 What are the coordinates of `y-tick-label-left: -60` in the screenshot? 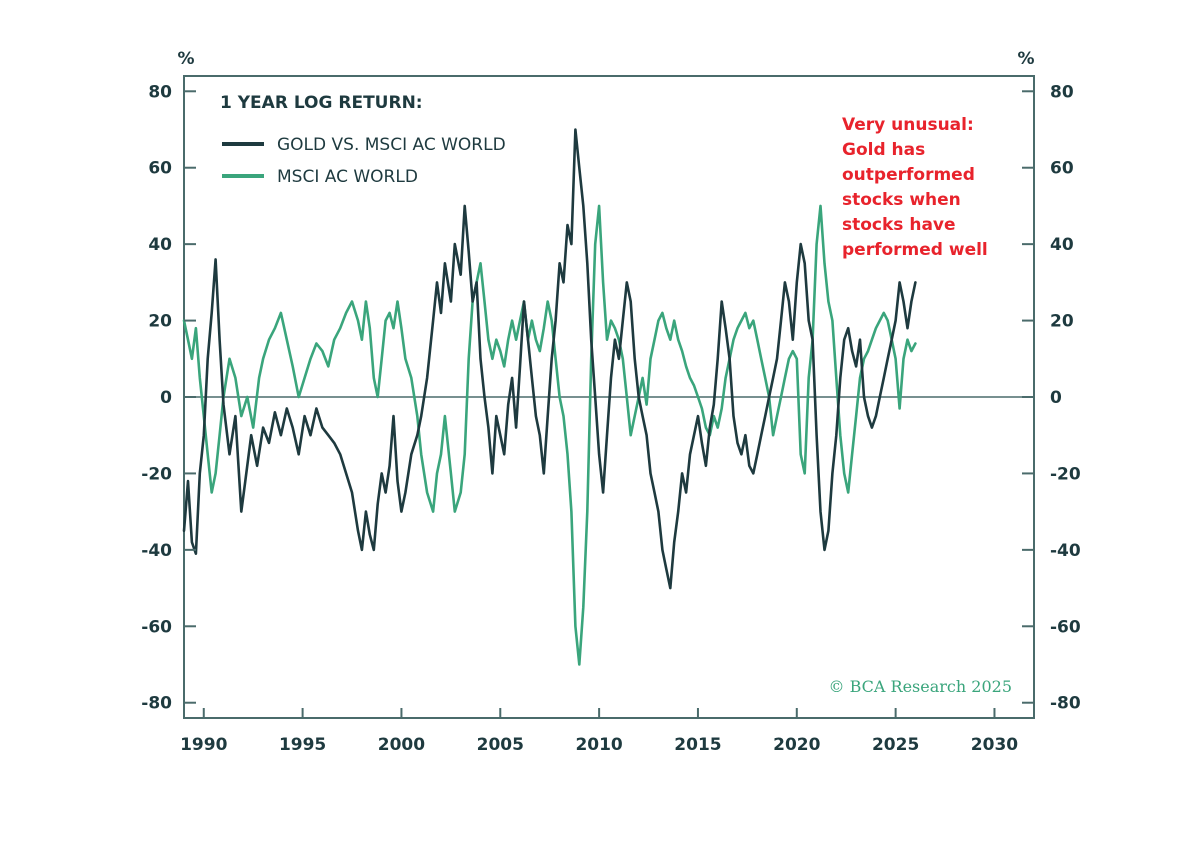 It's located at (156, 627).